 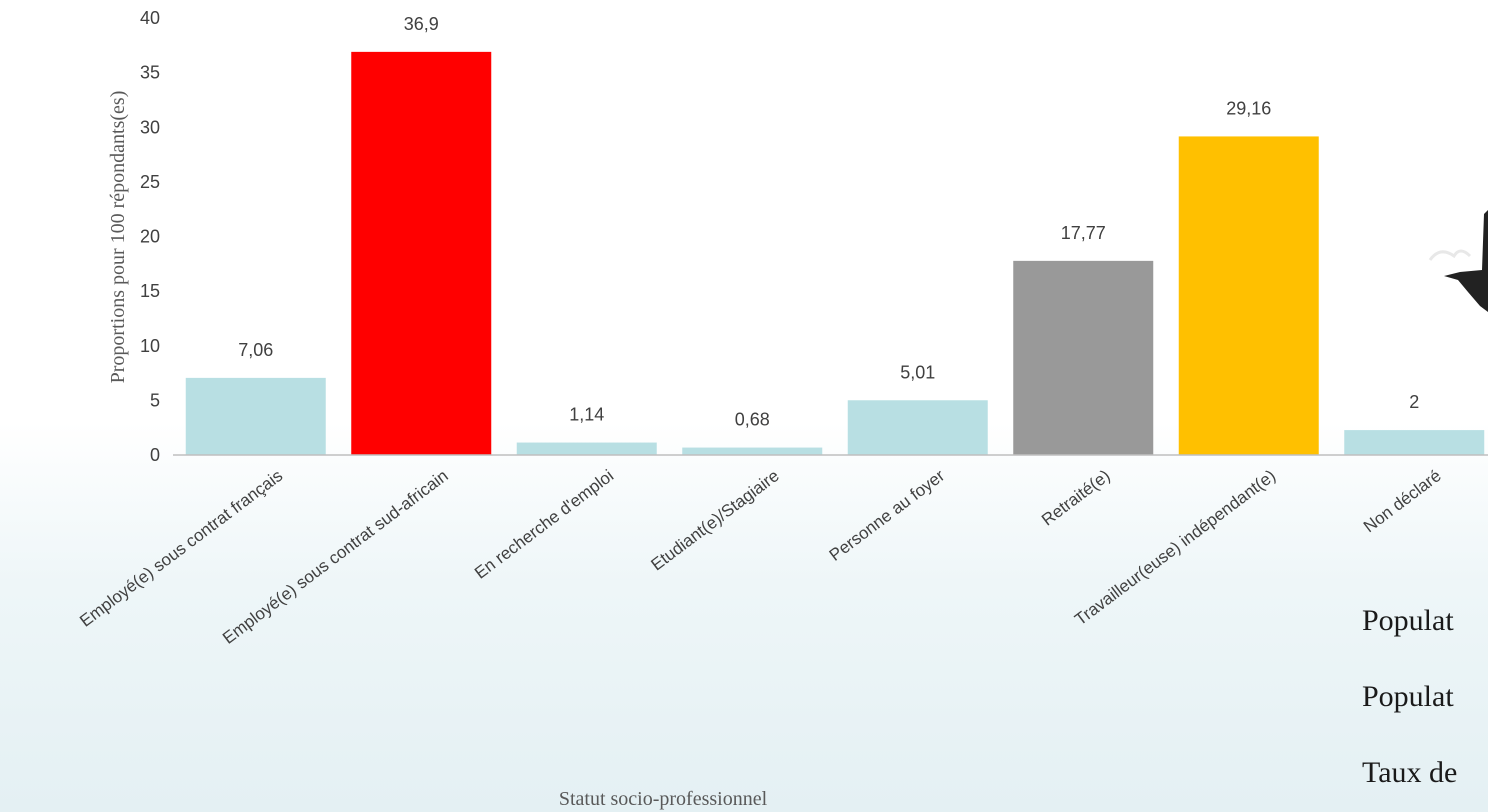 What do you see at coordinates (752, 420) in the screenshot?
I see `data-label: 0,68` at bounding box center [752, 420].